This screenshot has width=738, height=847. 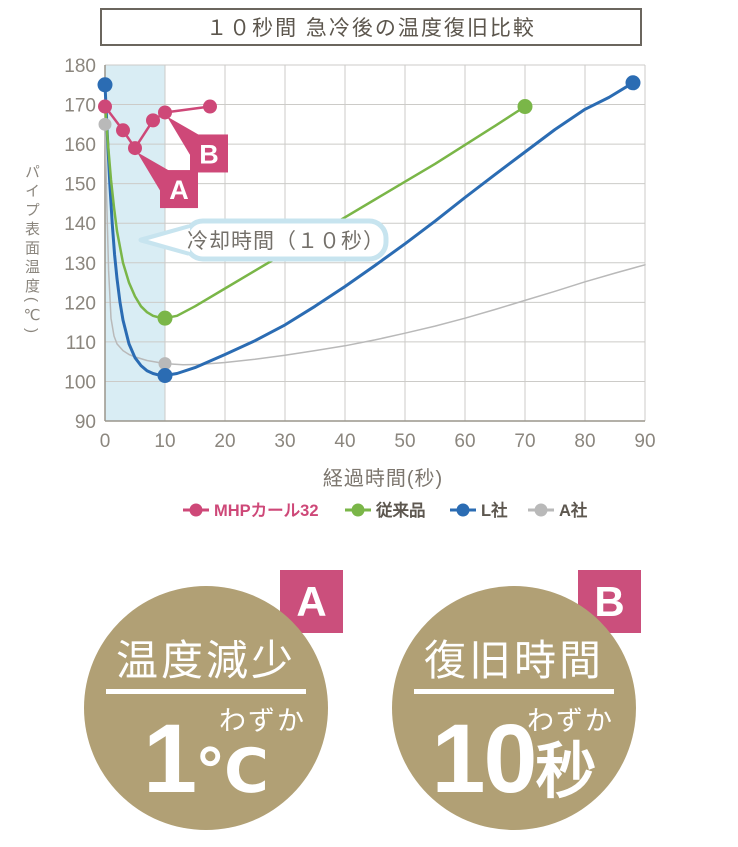 What do you see at coordinates (284, 441) in the screenshot?
I see `x-tick-label: 30` at bounding box center [284, 441].